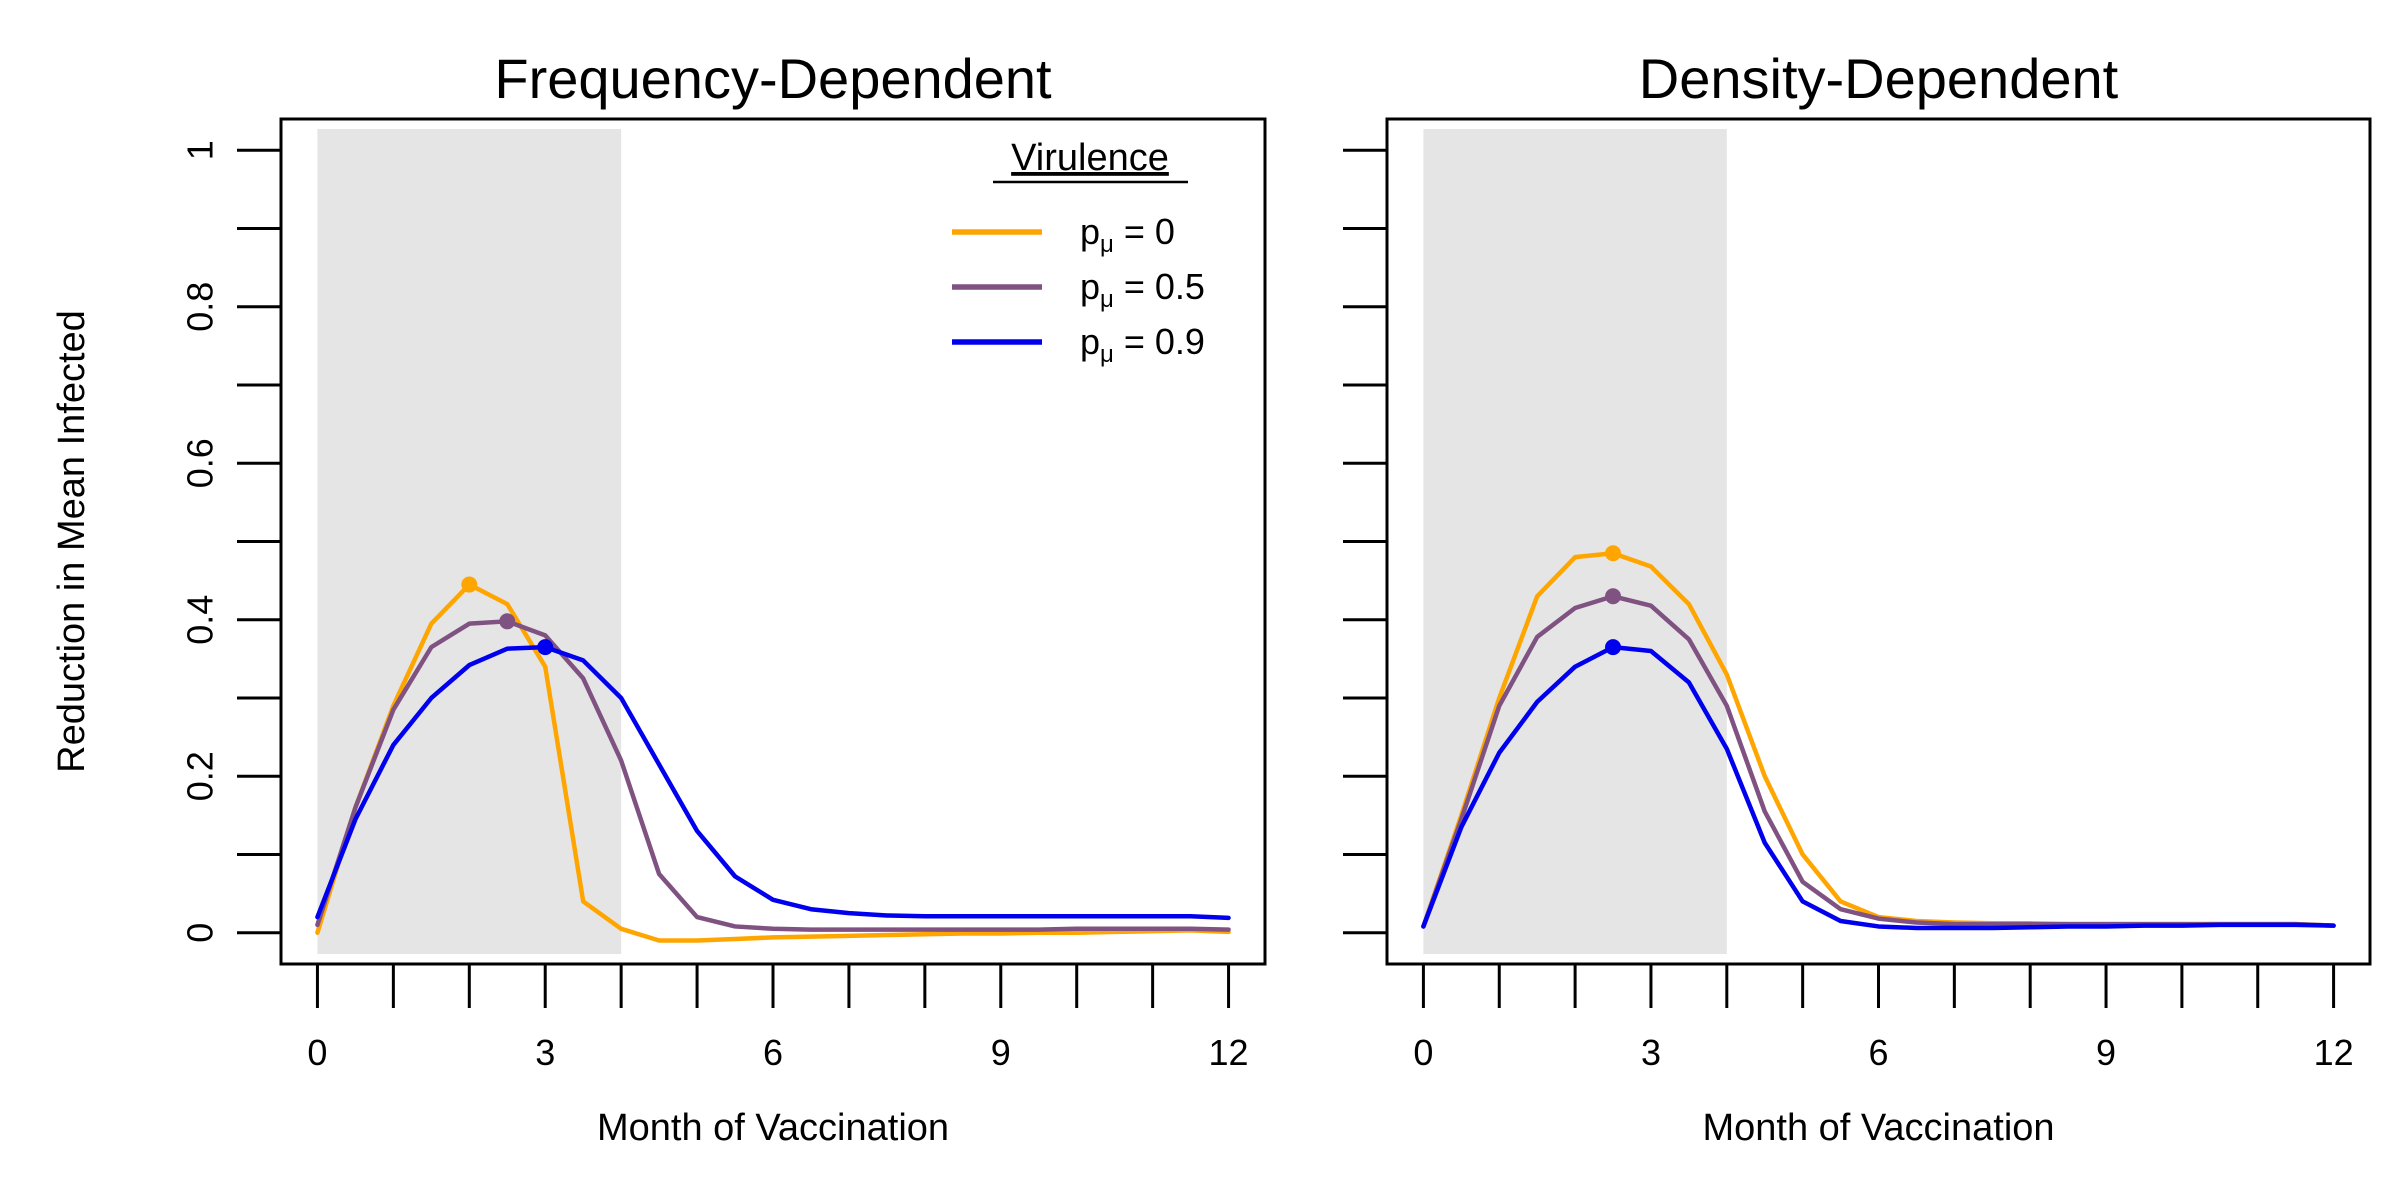 The image size is (2400, 1200). Describe the element at coordinates (200, 463) in the screenshot. I see `y-tick-label: 0.6` at that location.